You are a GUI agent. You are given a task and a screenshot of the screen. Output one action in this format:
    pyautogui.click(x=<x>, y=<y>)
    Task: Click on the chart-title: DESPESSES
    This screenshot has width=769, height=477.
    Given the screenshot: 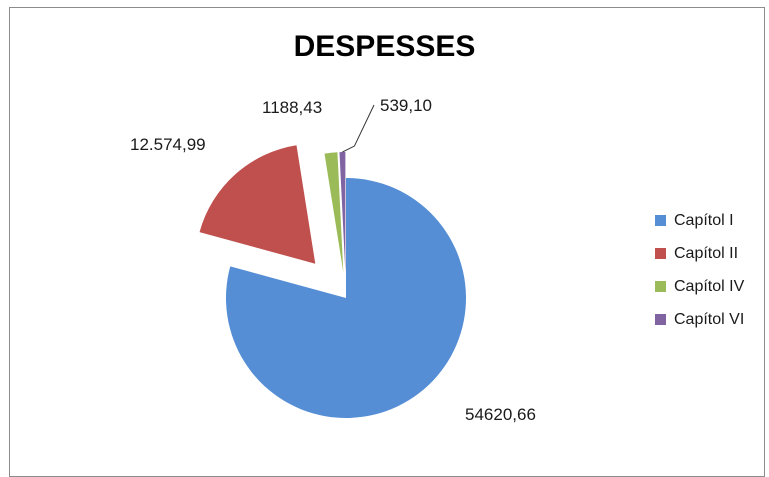 What is the action you would take?
    pyautogui.click(x=384, y=46)
    